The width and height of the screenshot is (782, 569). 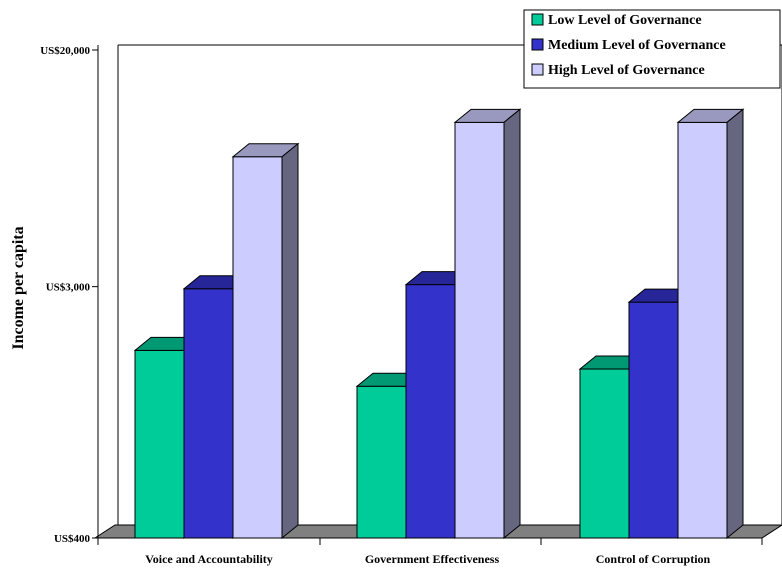 What do you see at coordinates (68, 288) in the screenshot?
I see `y-tick-label: US$3,000` at bounding box center [68, 288].